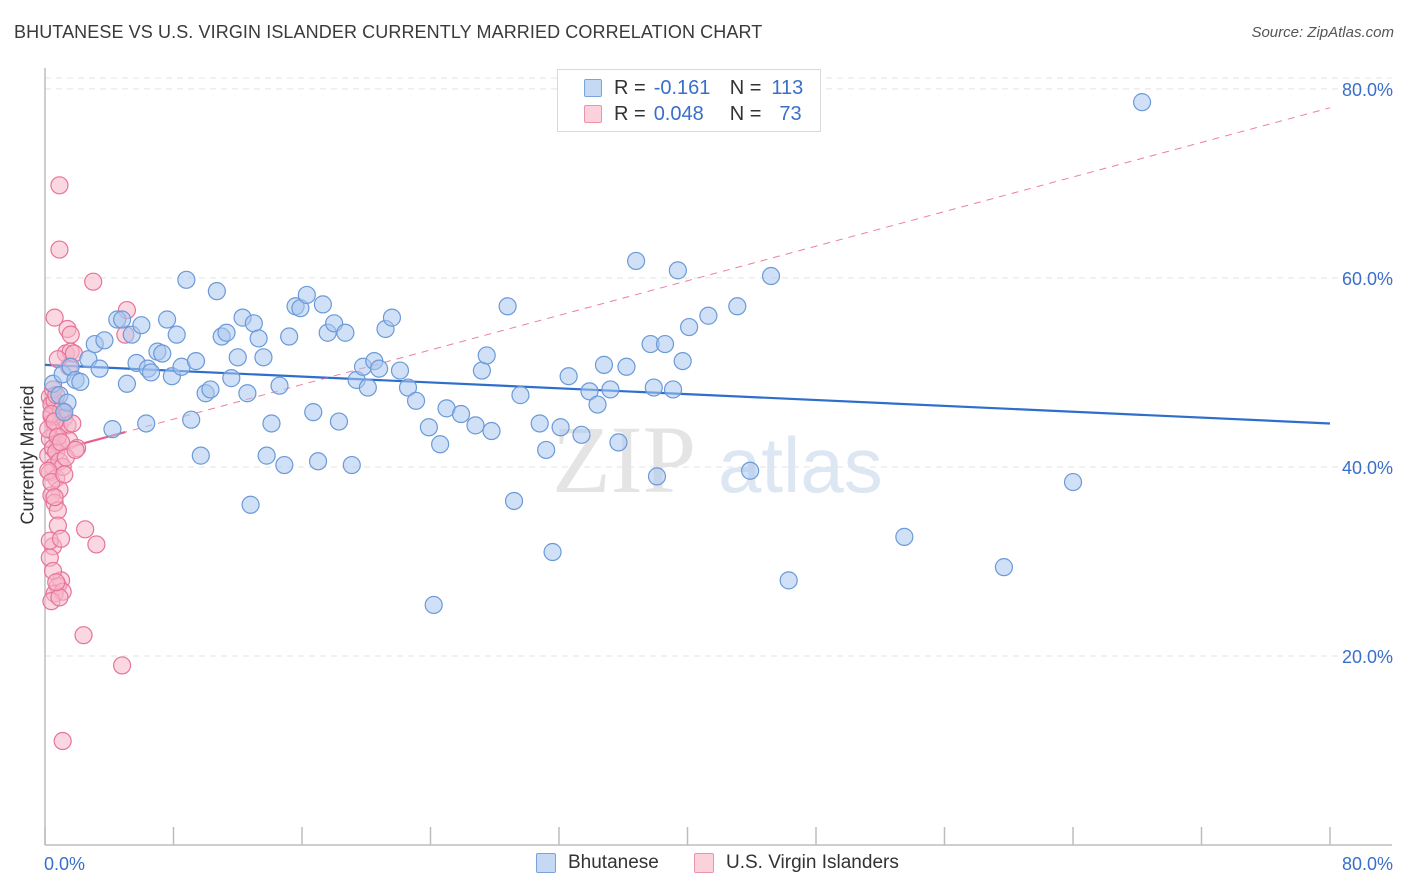  I want to click on series-legend-bhutanese: Bhutanese, so click(597, 863).